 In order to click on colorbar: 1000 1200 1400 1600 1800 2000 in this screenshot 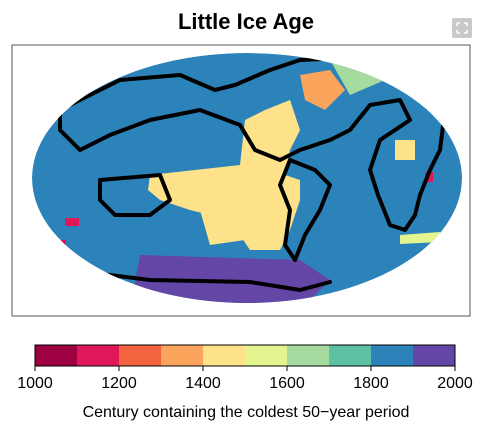, I will do `click(245, 368)`.